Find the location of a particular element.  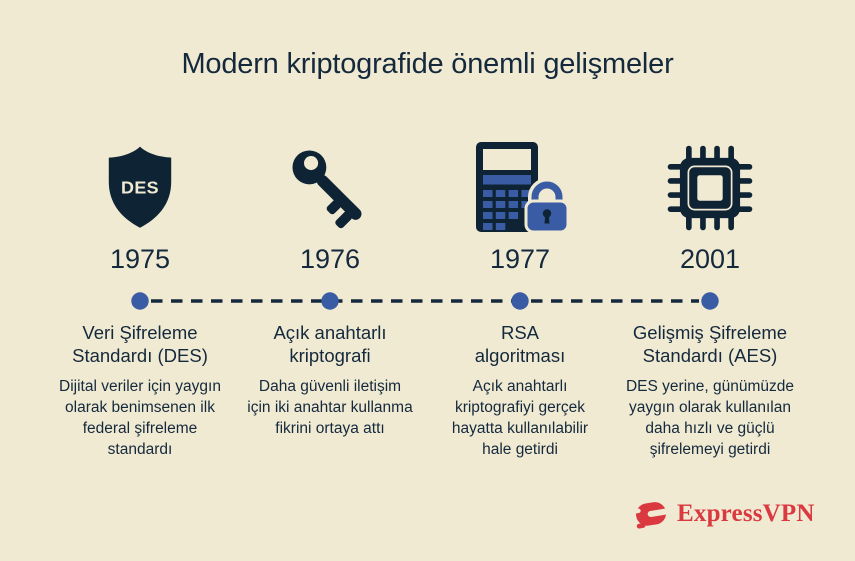

microchip-icon is located at coordinates (710, 188).